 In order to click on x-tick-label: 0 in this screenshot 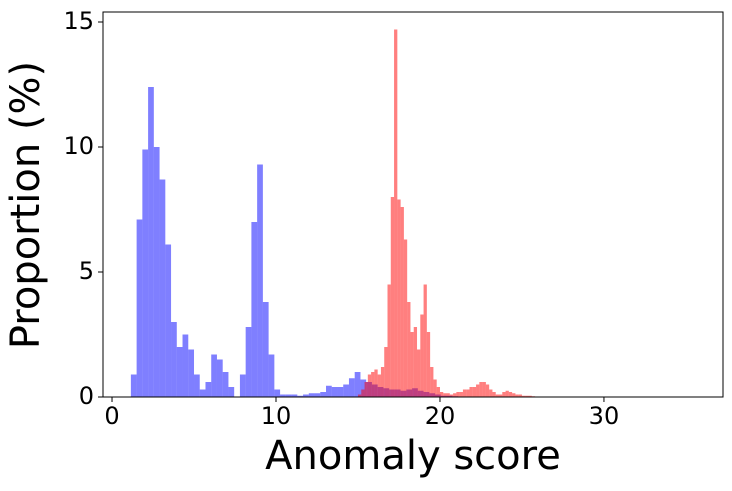, I will do `click(111, 416)`.